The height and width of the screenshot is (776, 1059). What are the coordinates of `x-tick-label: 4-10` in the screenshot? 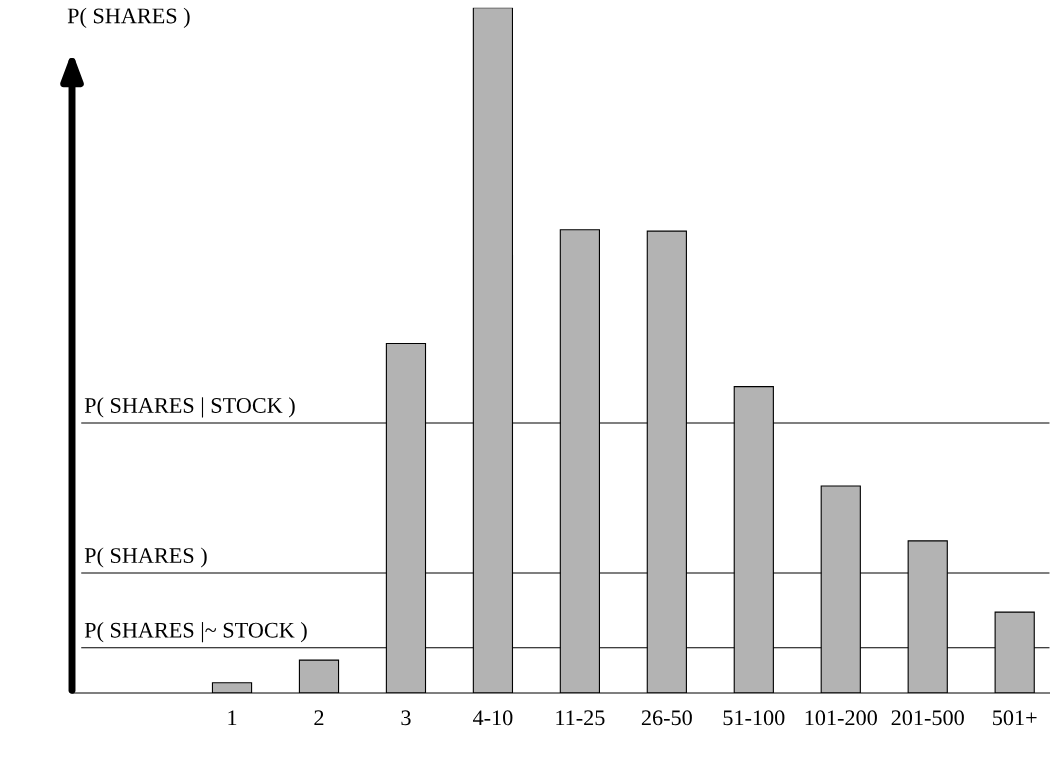 It's located at (492, 718).